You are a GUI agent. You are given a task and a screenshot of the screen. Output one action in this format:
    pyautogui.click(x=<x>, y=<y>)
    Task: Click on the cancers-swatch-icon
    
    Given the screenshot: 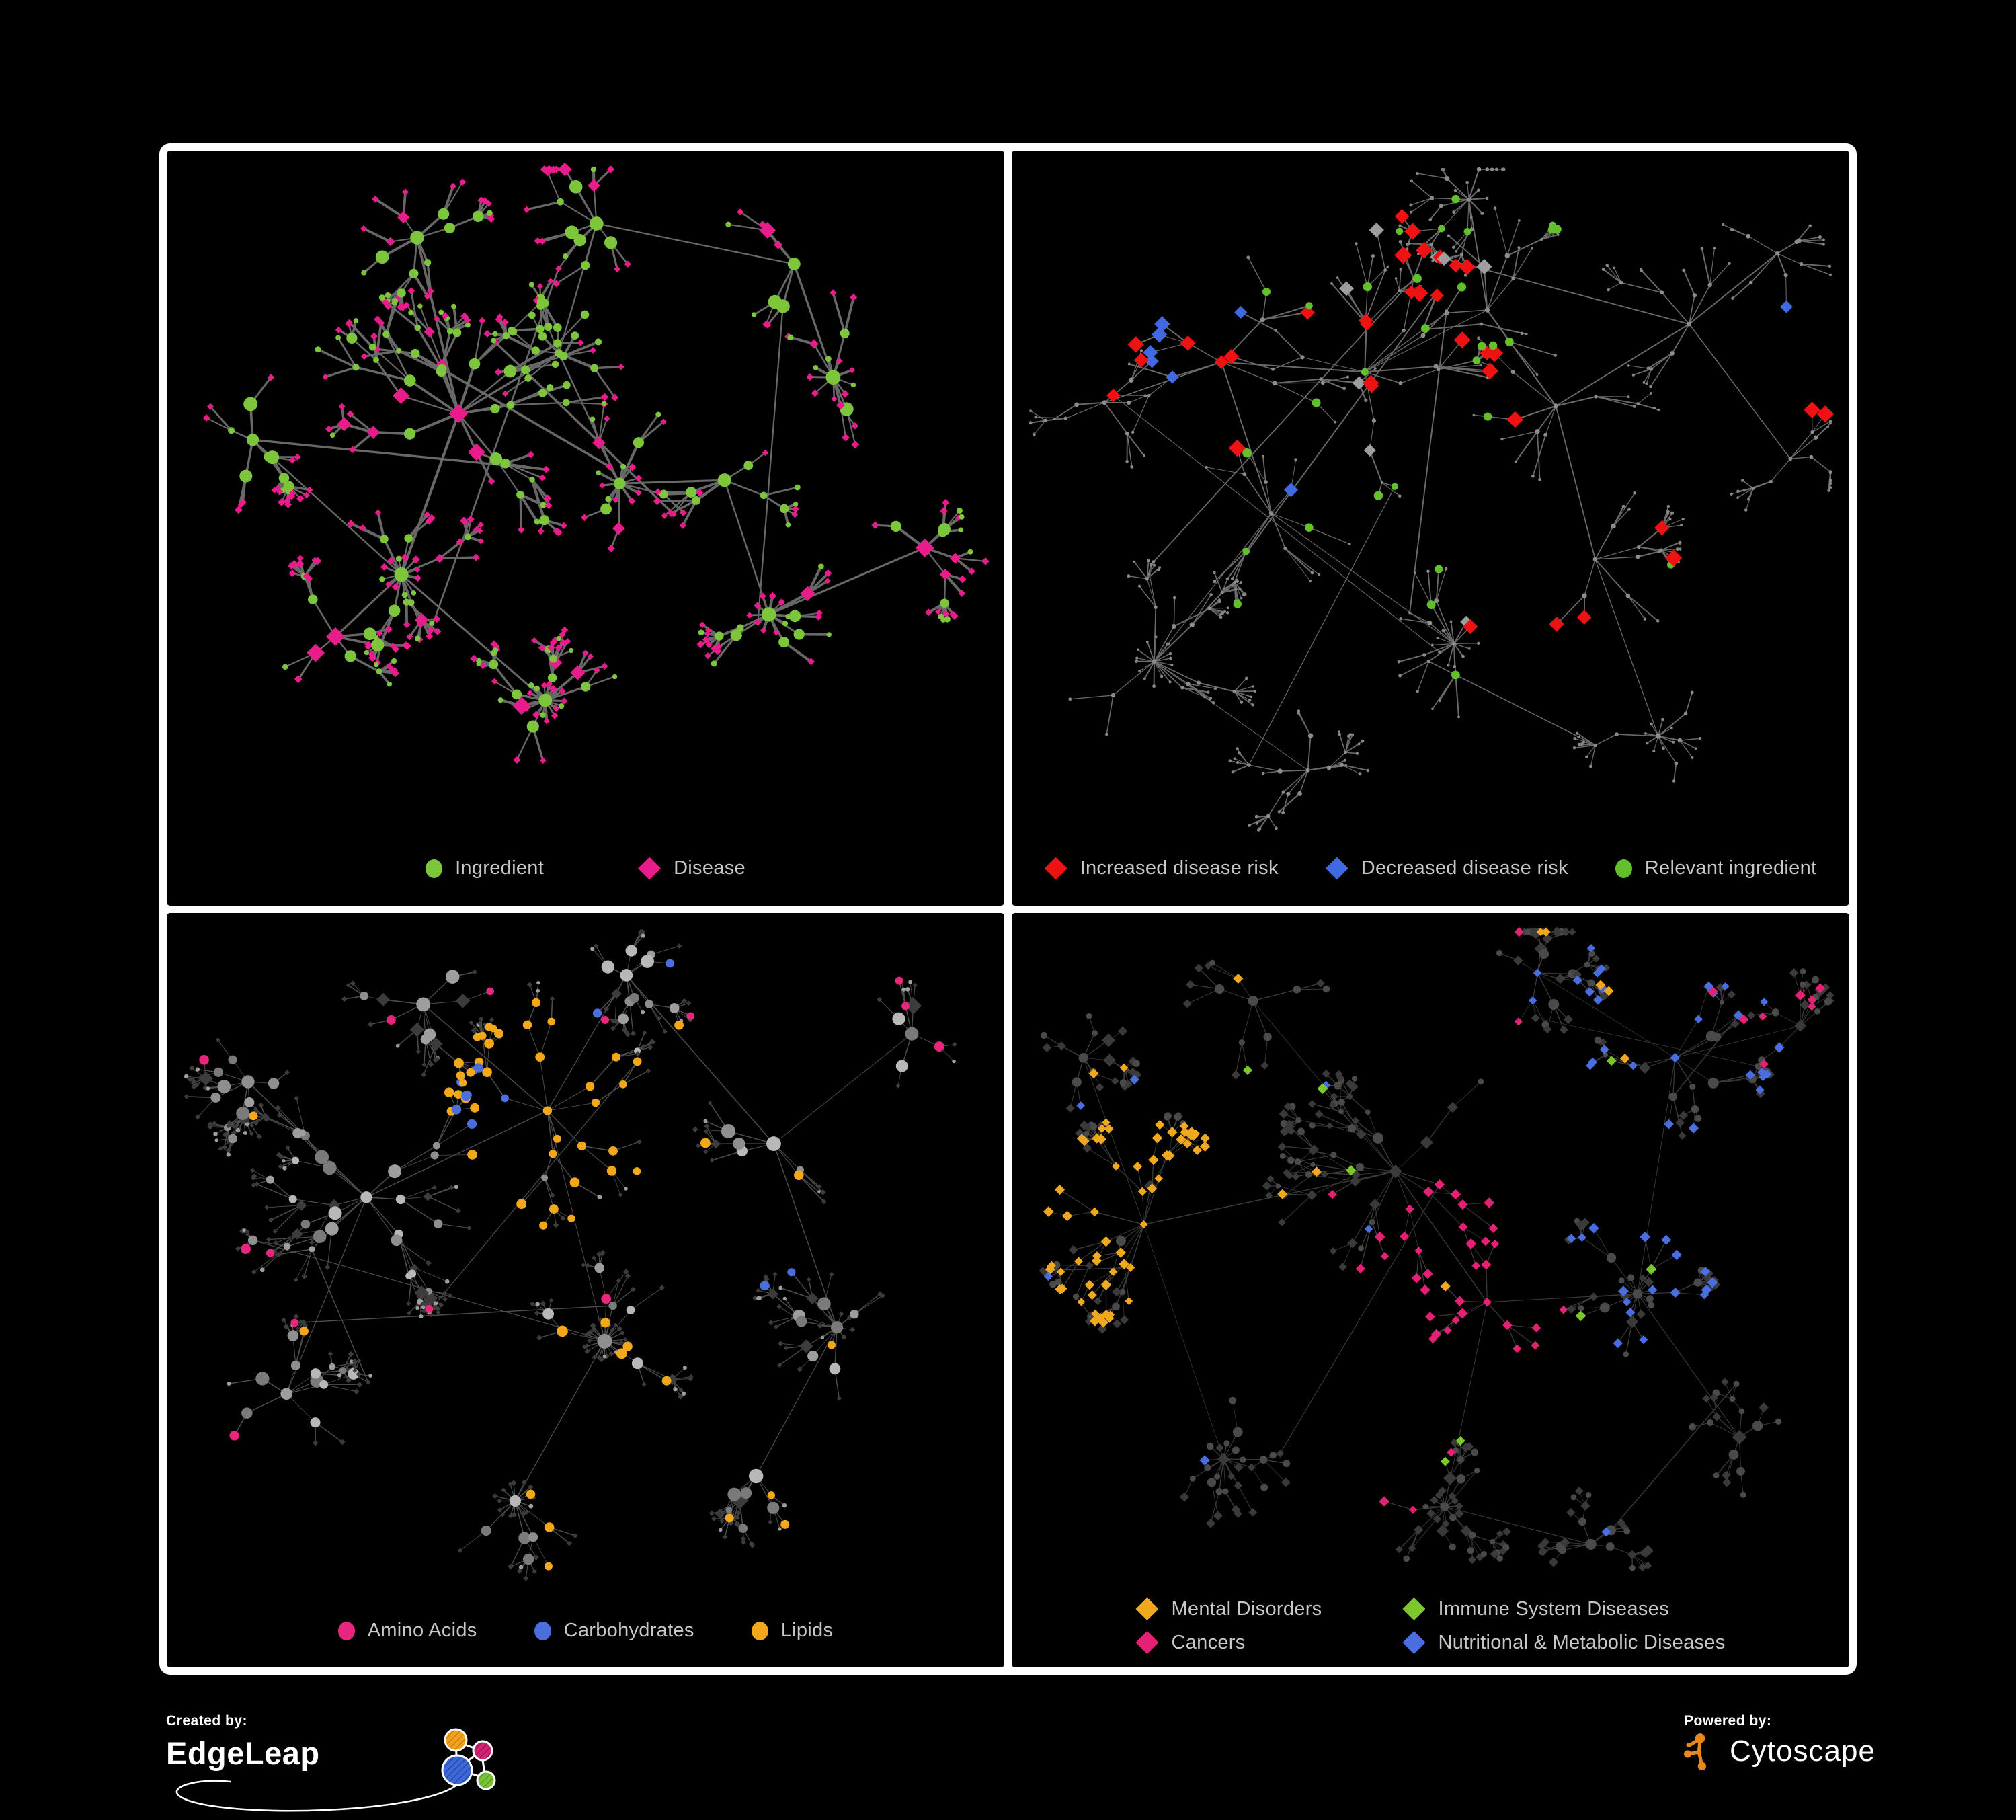 What is the action you would take?
    pyautogui.click(x=1147, y=1642)
    